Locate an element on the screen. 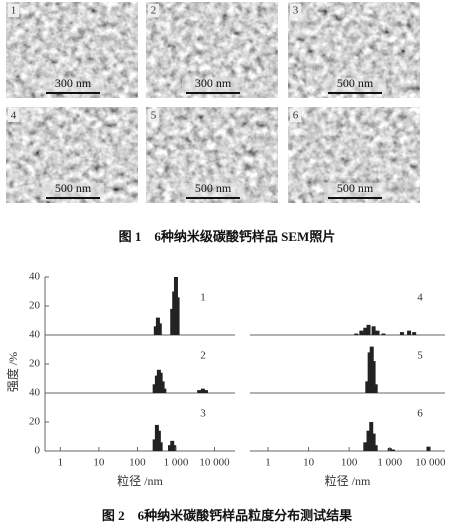  figure-caption: 图 2 6种纳米碳酸钙样品粒度分布测试结果 is located at coordinates (227, 515).